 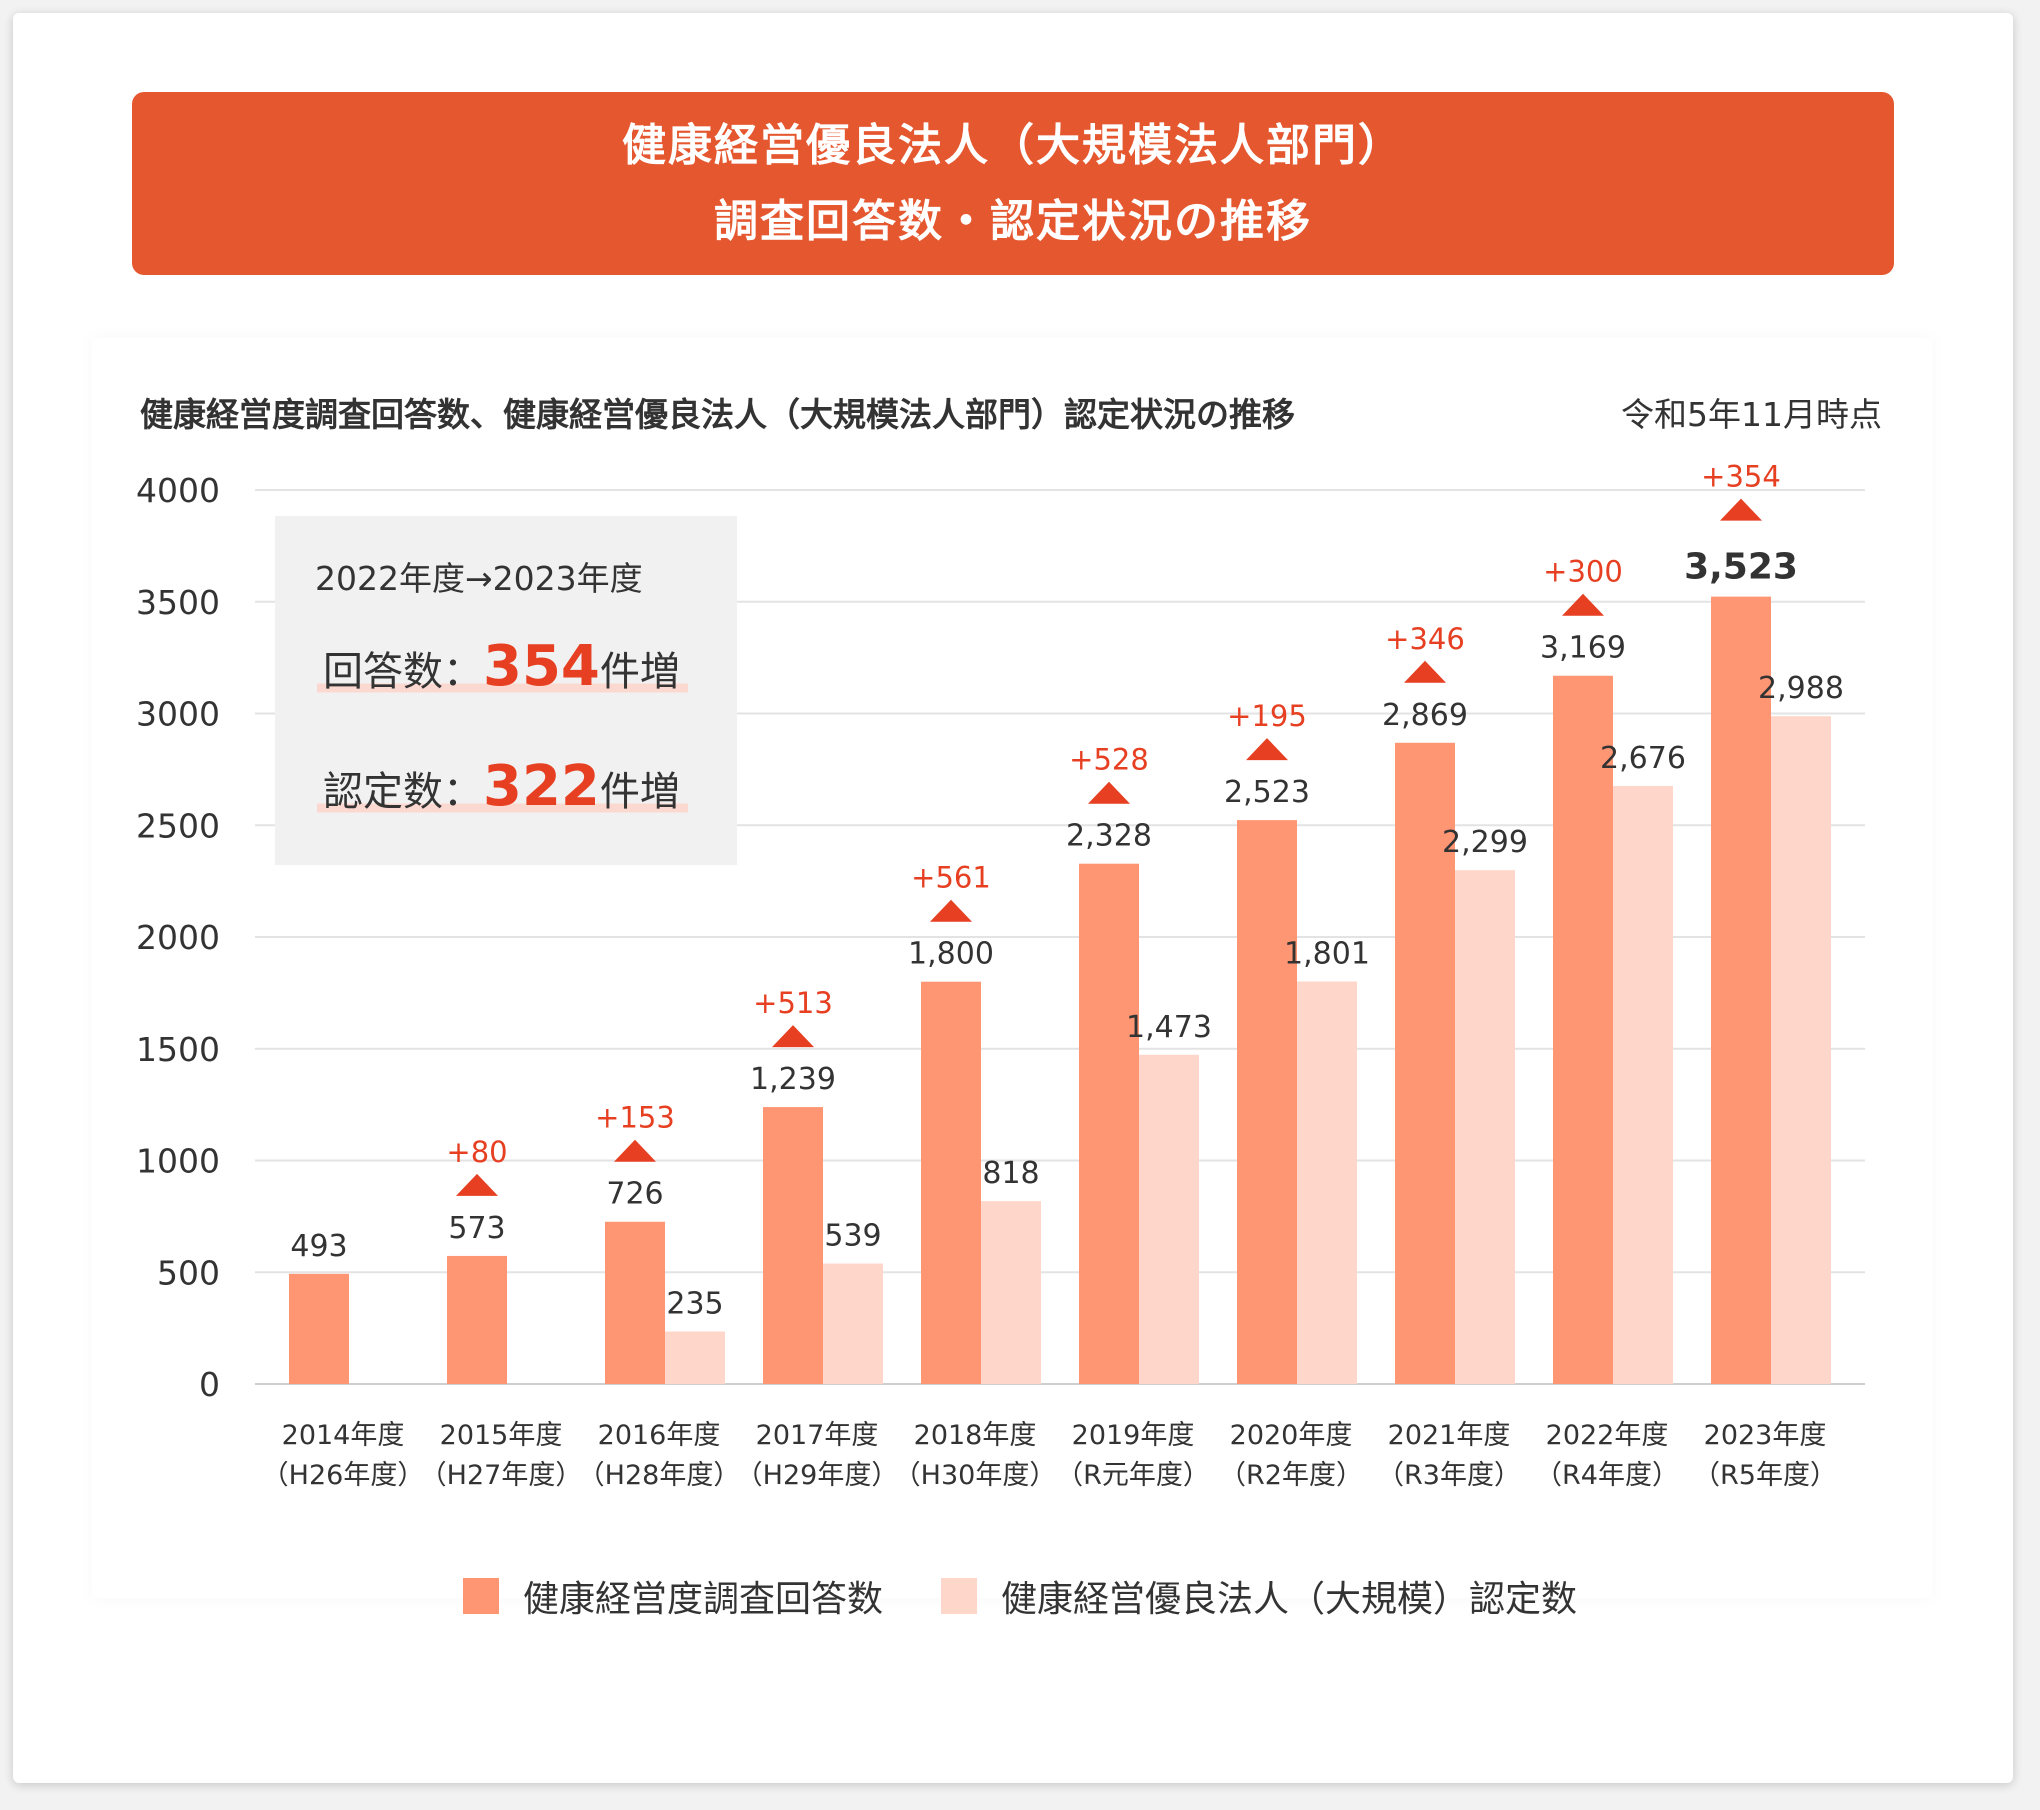 I want to click on data-label-certified: 1,801, so click(x=1327, y=953).